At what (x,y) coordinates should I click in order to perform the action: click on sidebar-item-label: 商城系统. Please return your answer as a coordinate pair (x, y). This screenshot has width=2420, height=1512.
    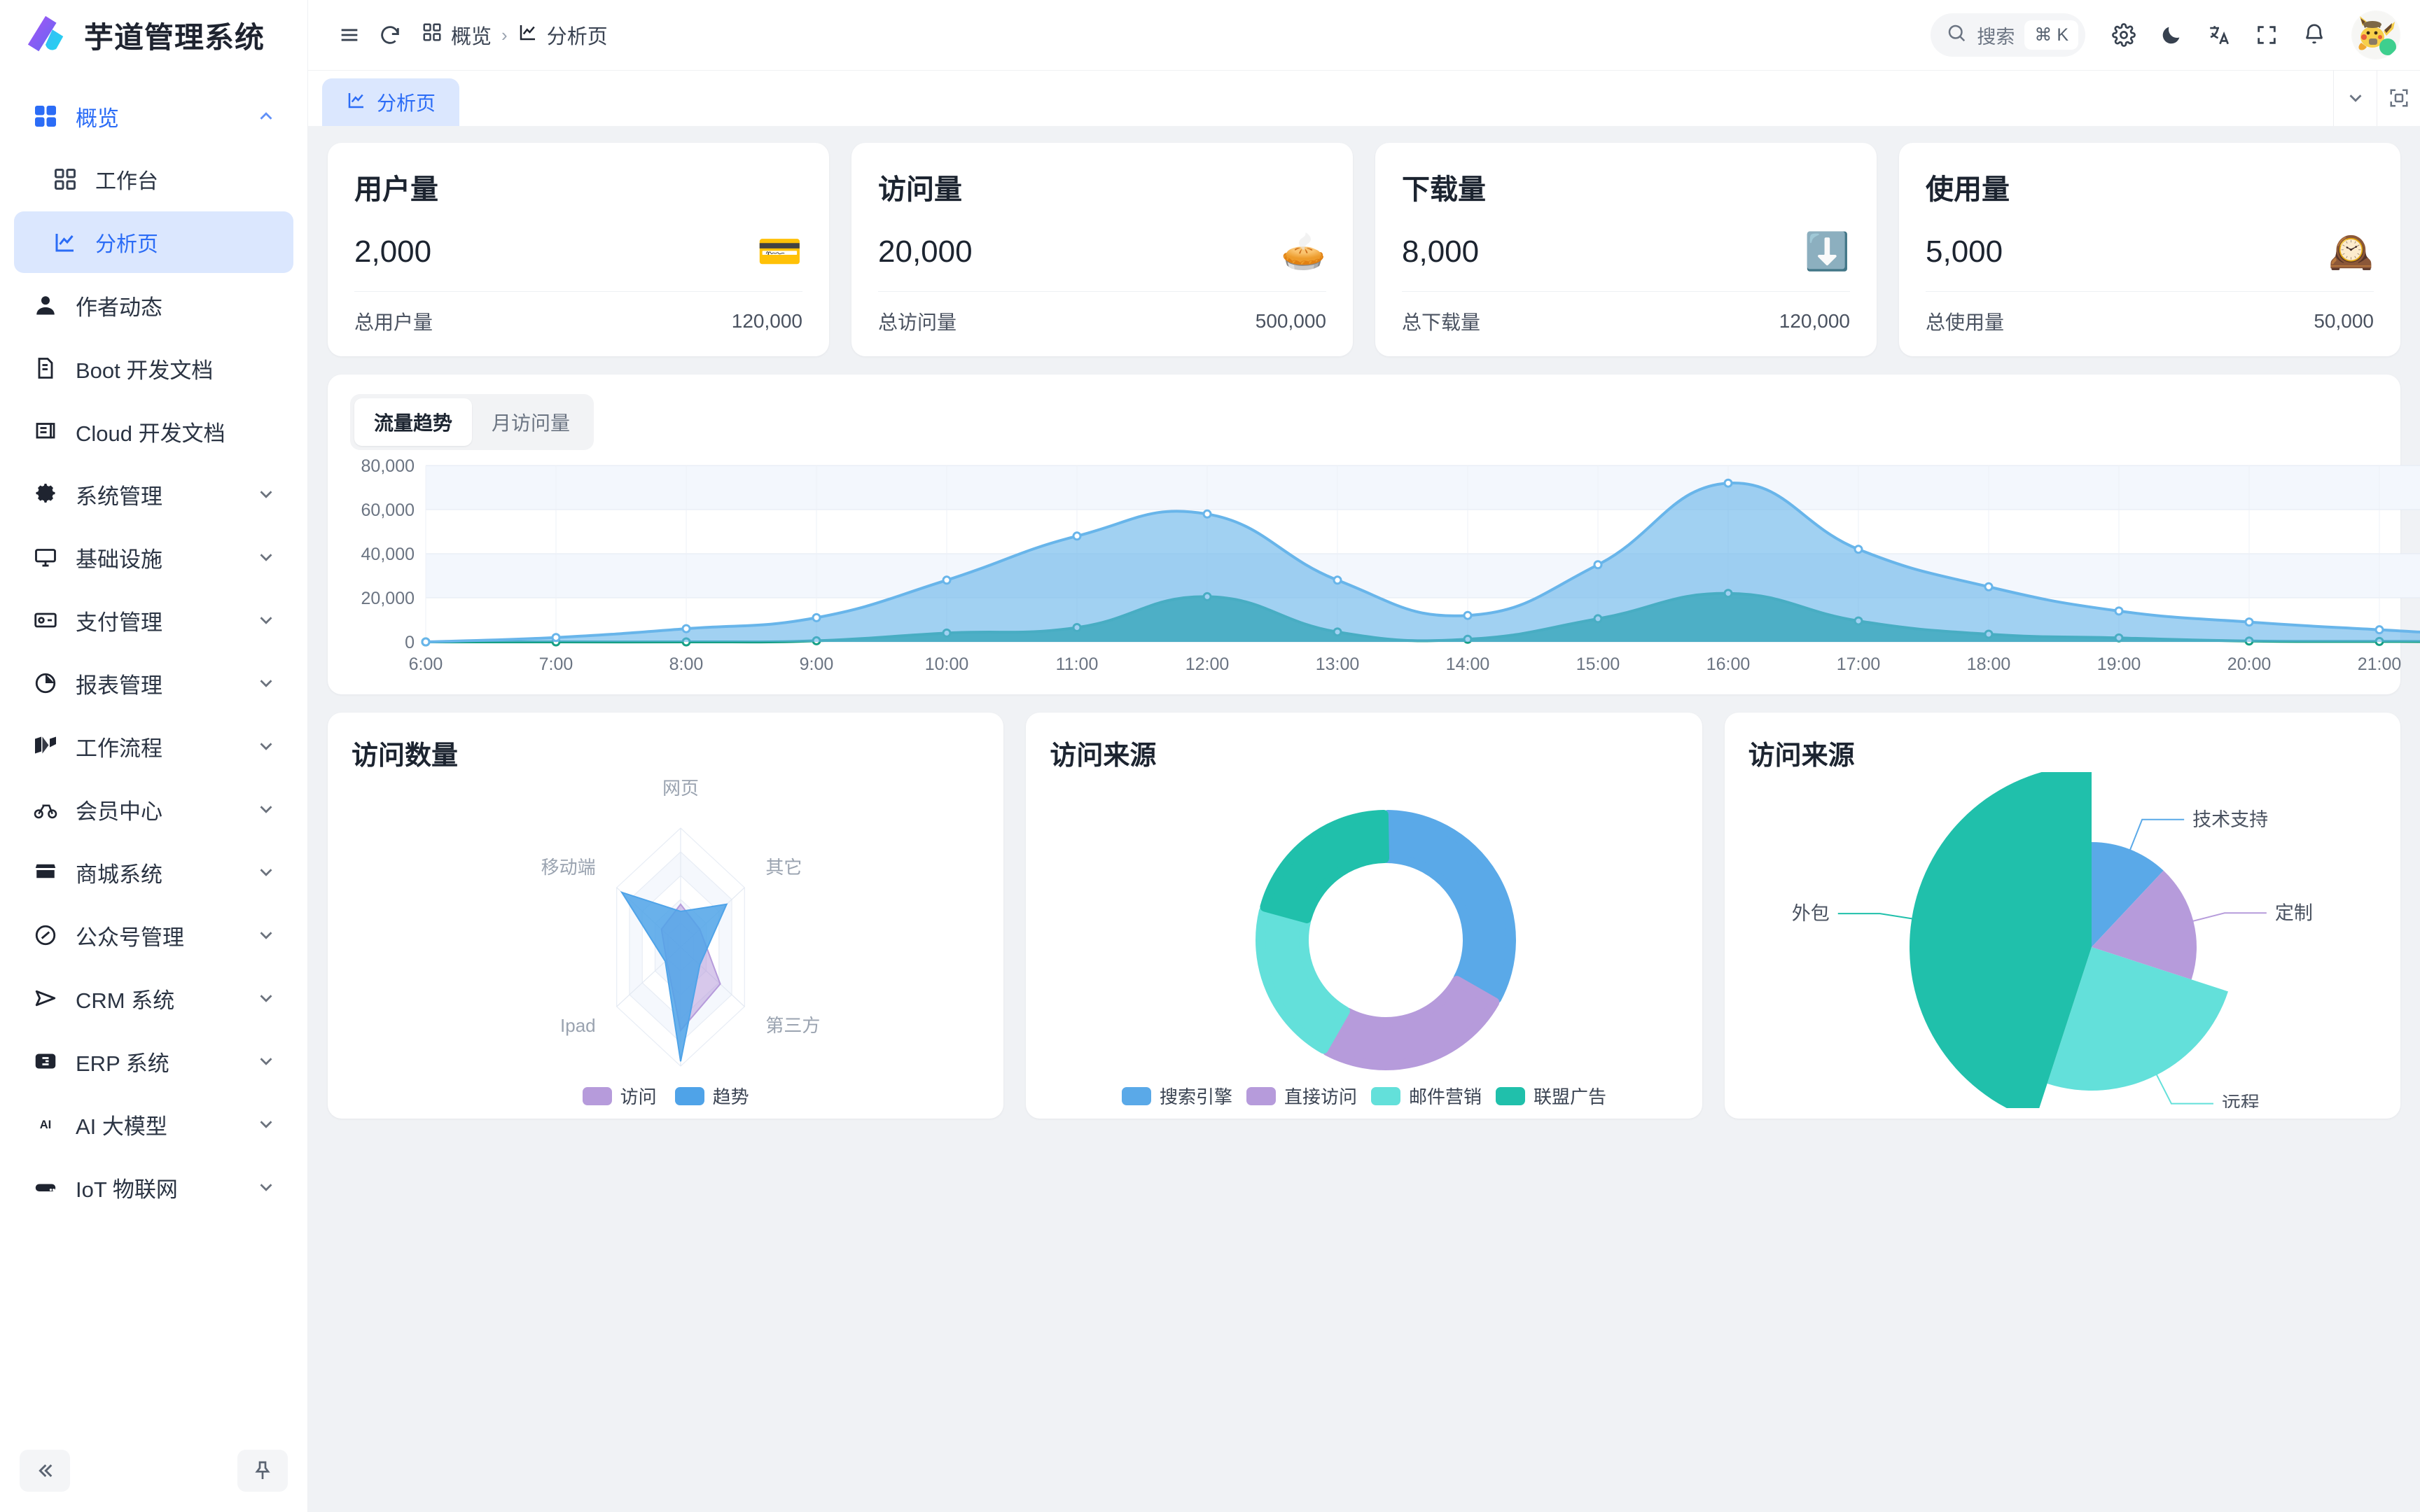
    Looking at the image, I should click on (119, 874).